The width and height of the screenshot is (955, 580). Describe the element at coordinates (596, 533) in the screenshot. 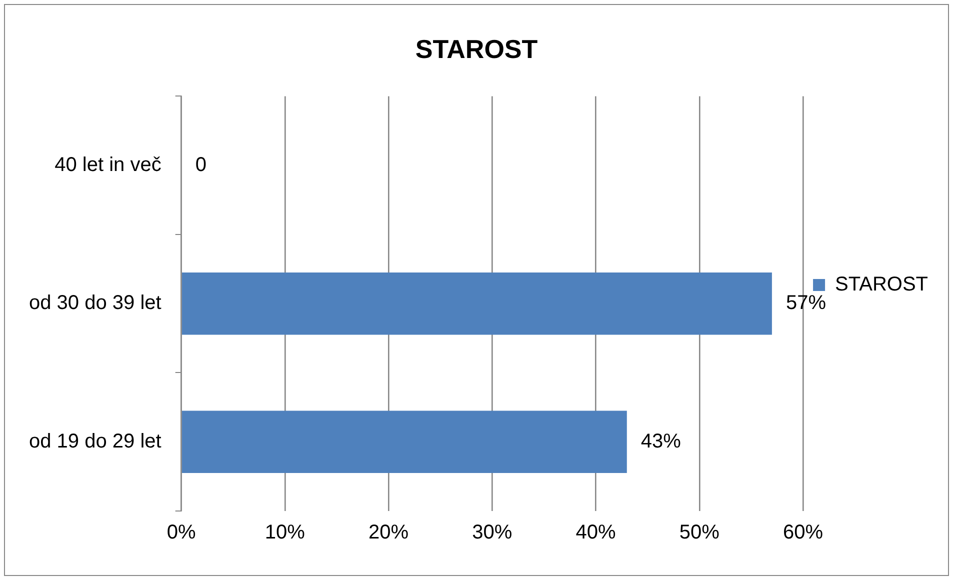

I see `x-tick-label: 40%` at that location.